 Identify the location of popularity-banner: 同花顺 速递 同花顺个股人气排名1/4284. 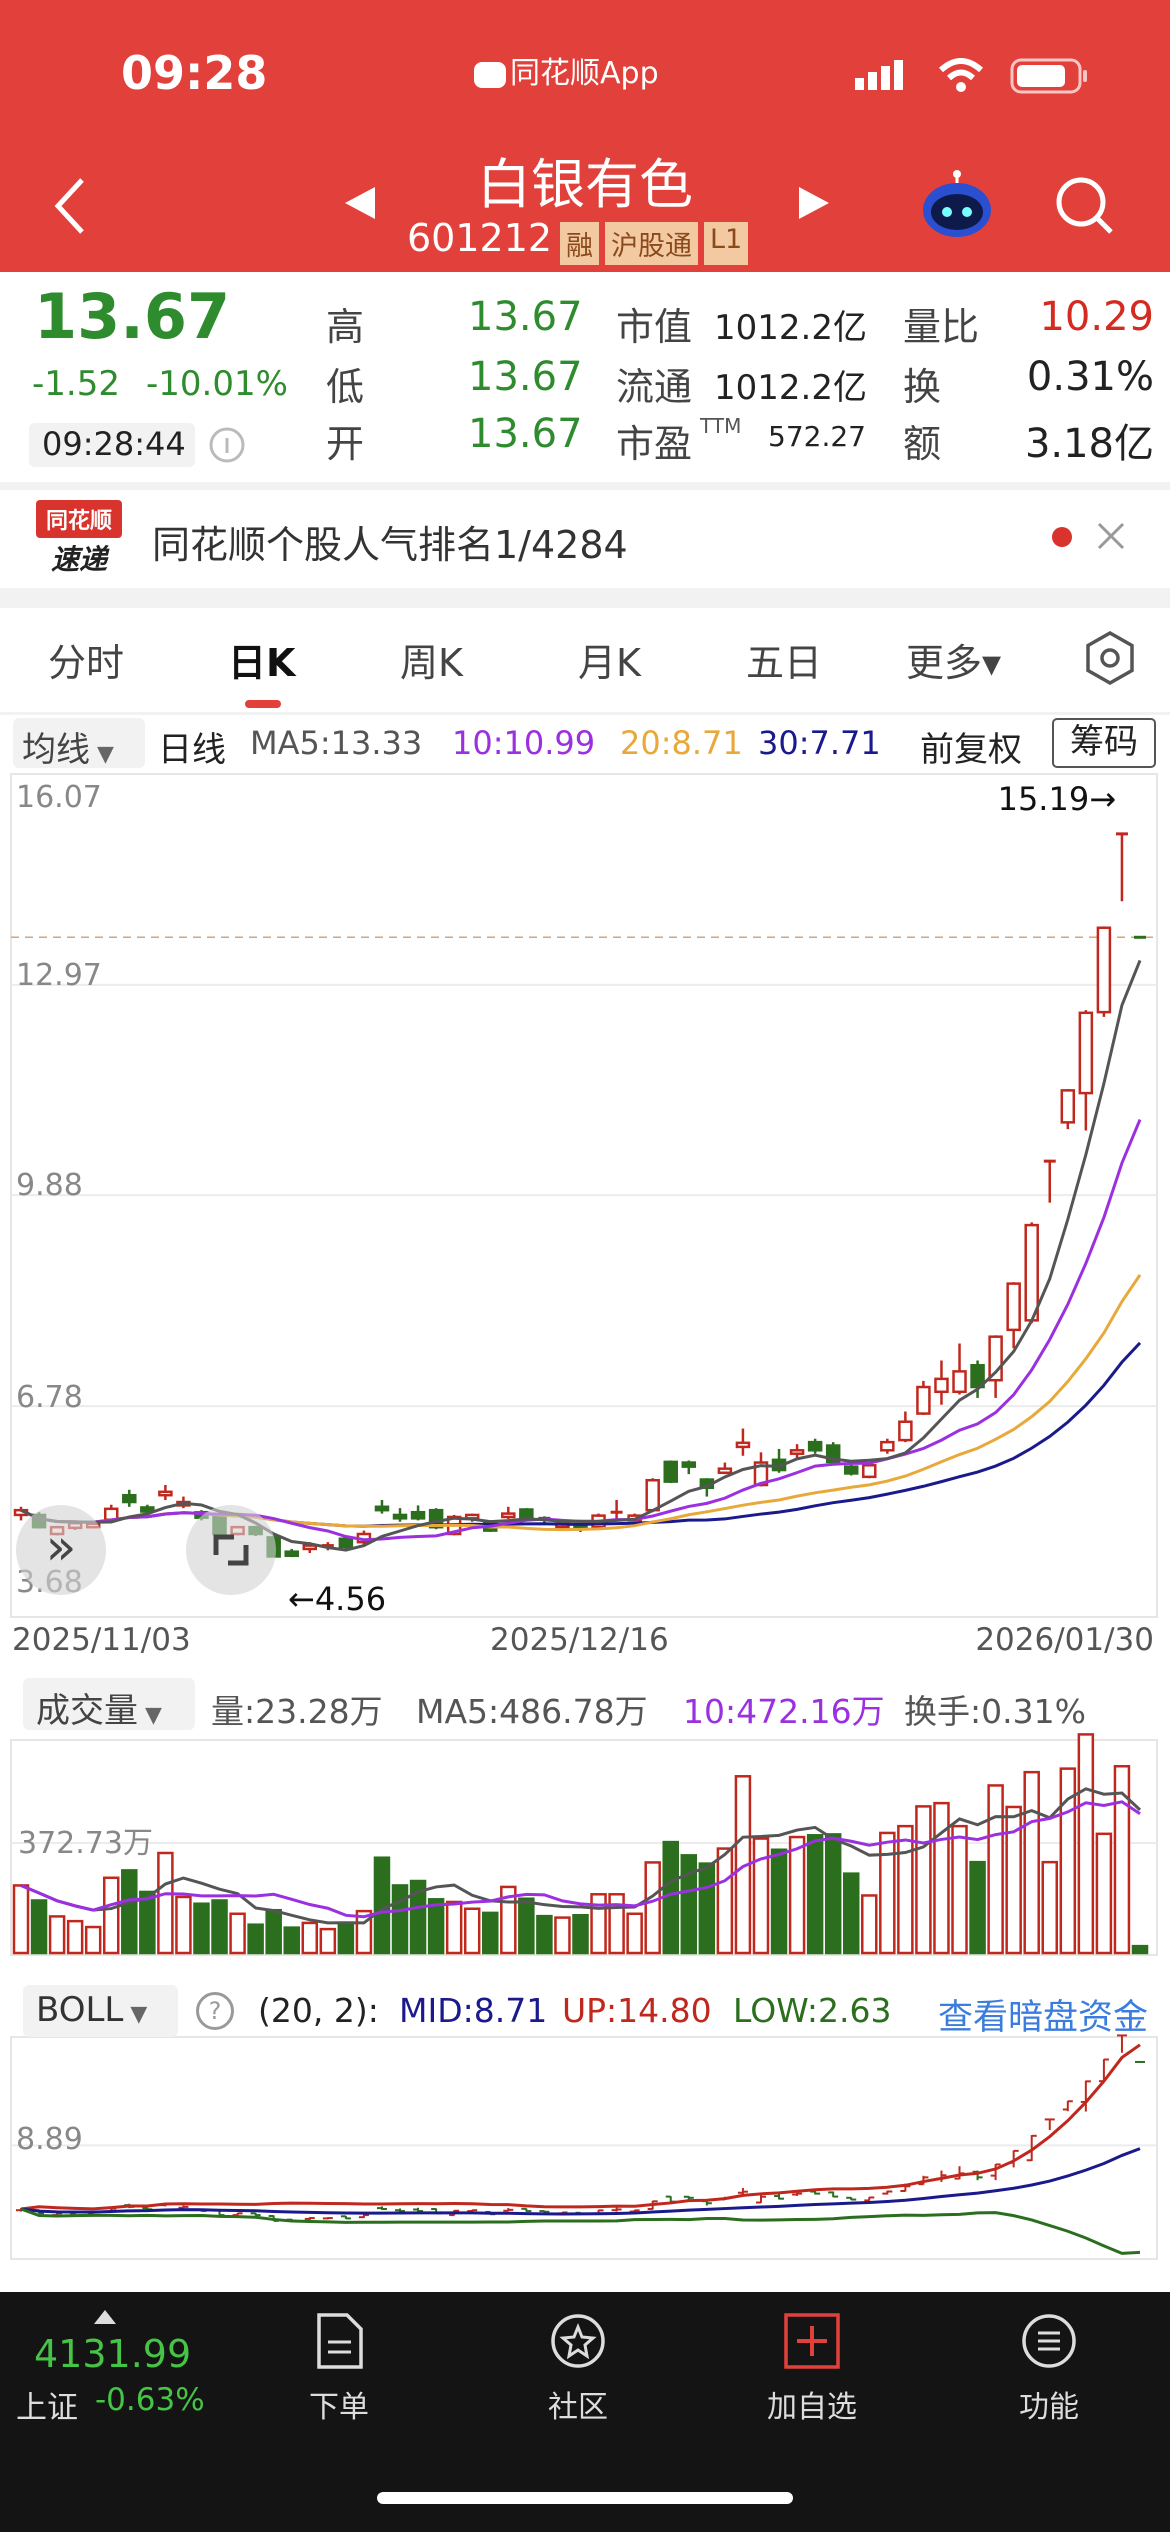
(585, 539).